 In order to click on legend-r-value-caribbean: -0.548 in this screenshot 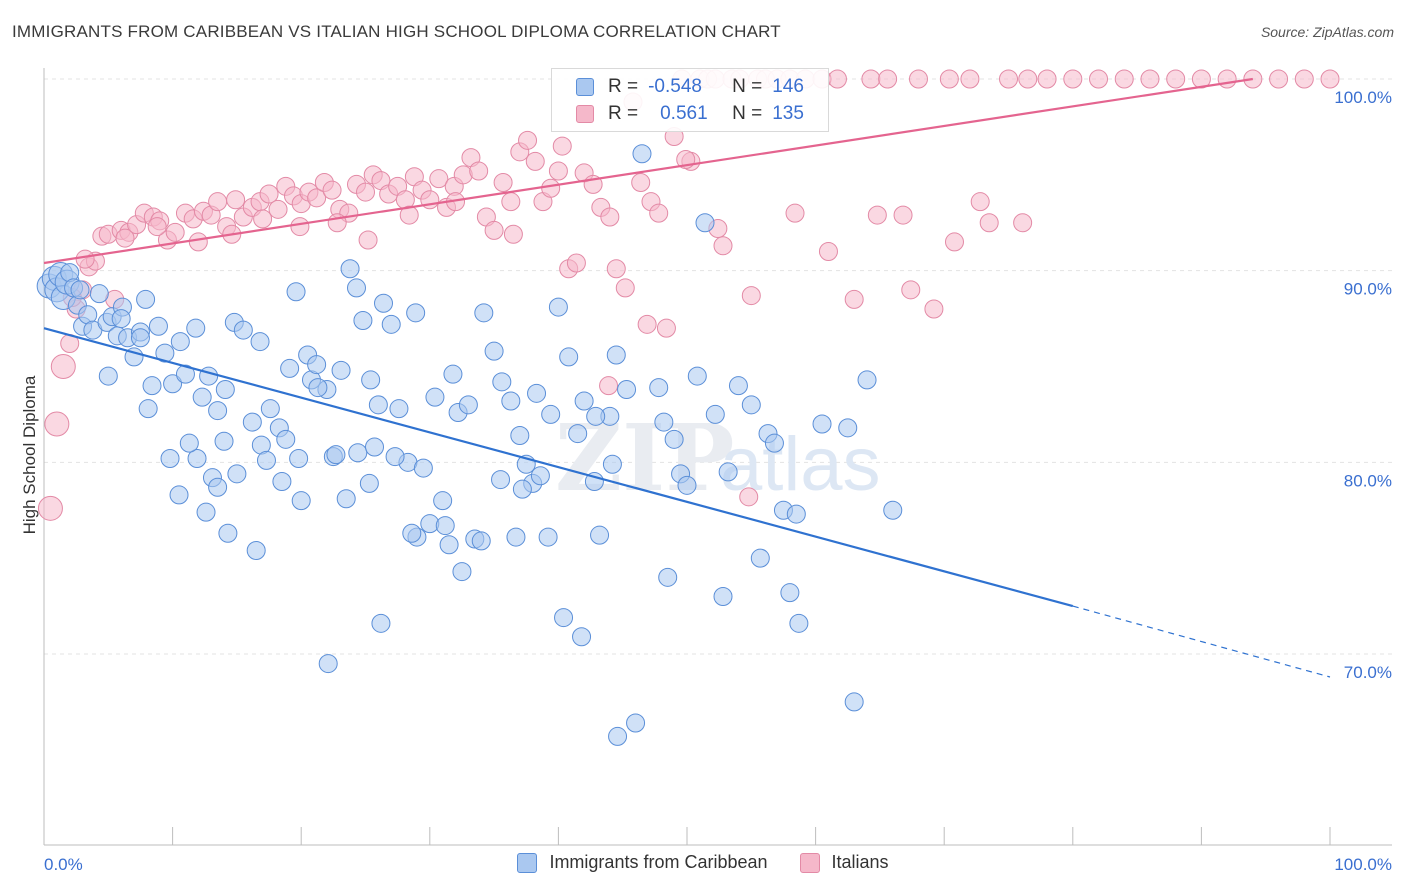, I will do `click(675, 86)`.